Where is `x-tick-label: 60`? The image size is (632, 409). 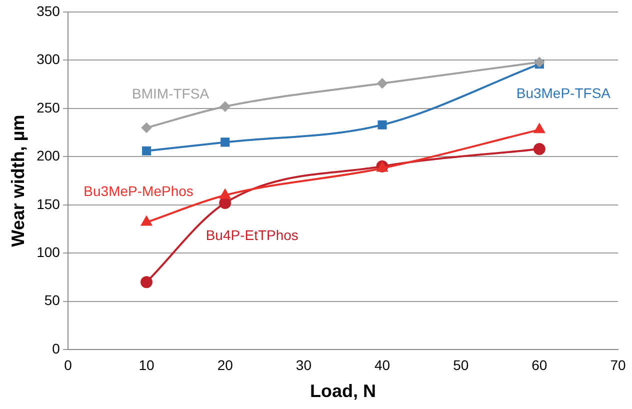 x-tick-label: 60 is located at coordinates (540, 364).